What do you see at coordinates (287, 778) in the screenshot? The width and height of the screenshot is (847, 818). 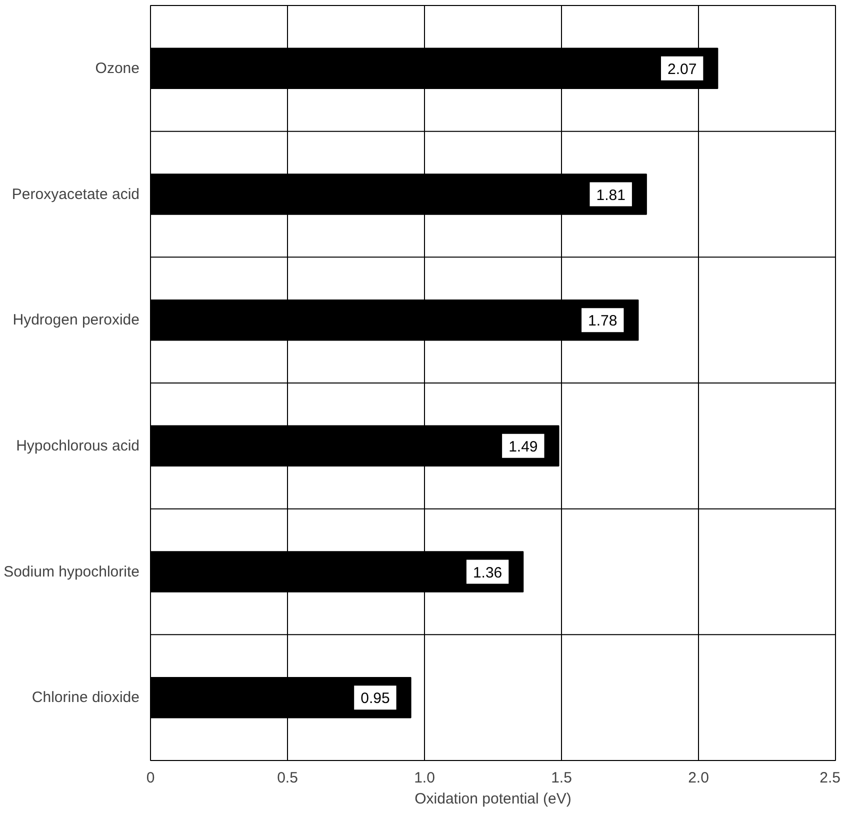 I see `x-tick-label: 0.5` at bounding box center [287, 778].